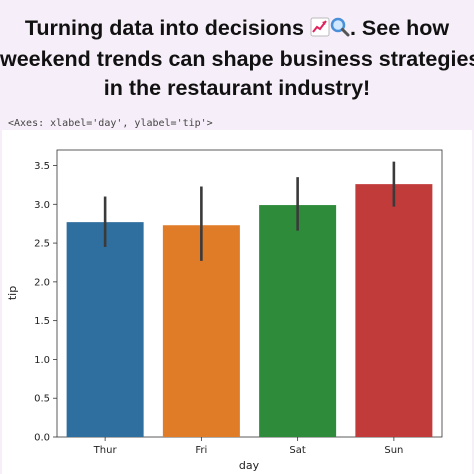 Image resolution: width=474 pixels, height=474 pixels. What do you see at coordinates (297, 450) in the screenshot?
I see `x-tick-label: Sat` at bounding box center [297, 450].